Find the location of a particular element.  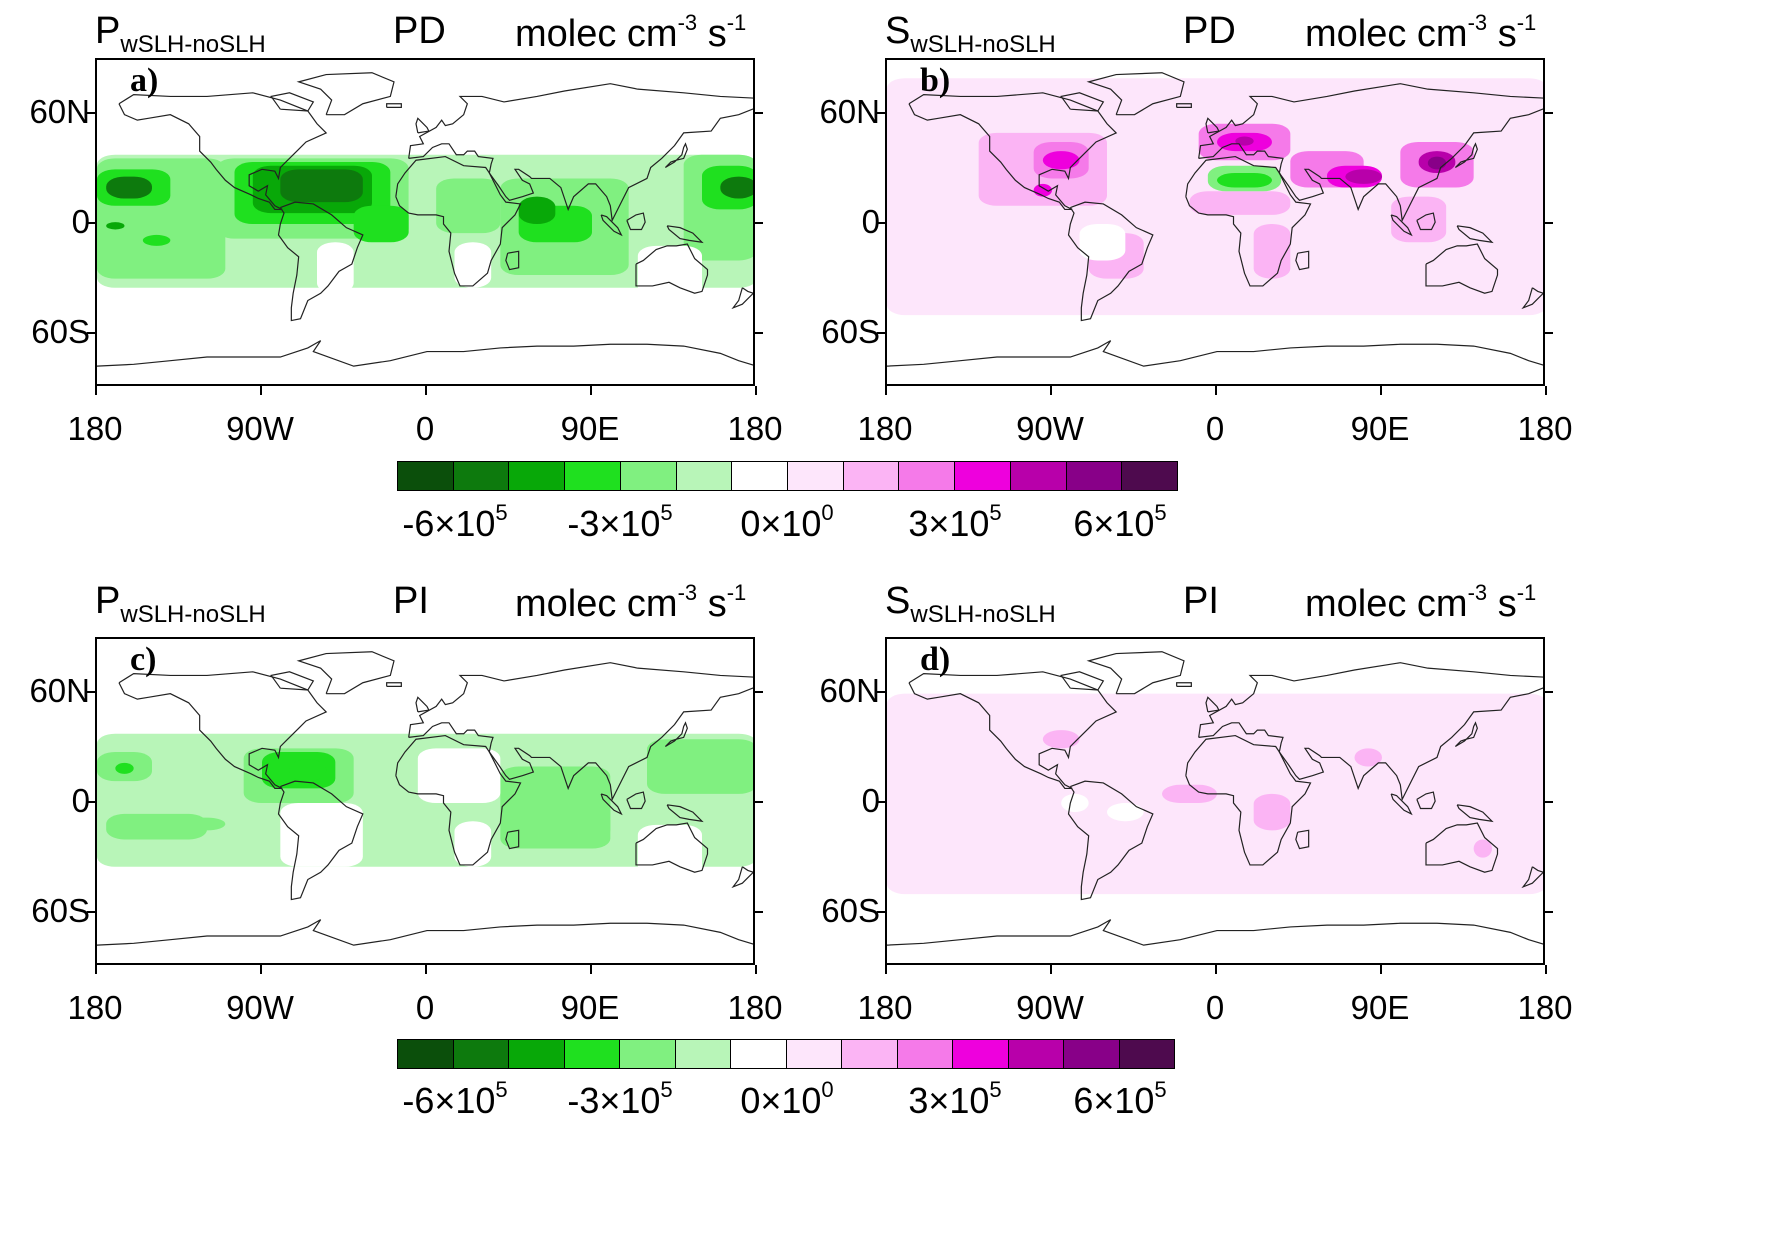

colorbar-label-exponent: 5 is located at coordinates (666, 512).